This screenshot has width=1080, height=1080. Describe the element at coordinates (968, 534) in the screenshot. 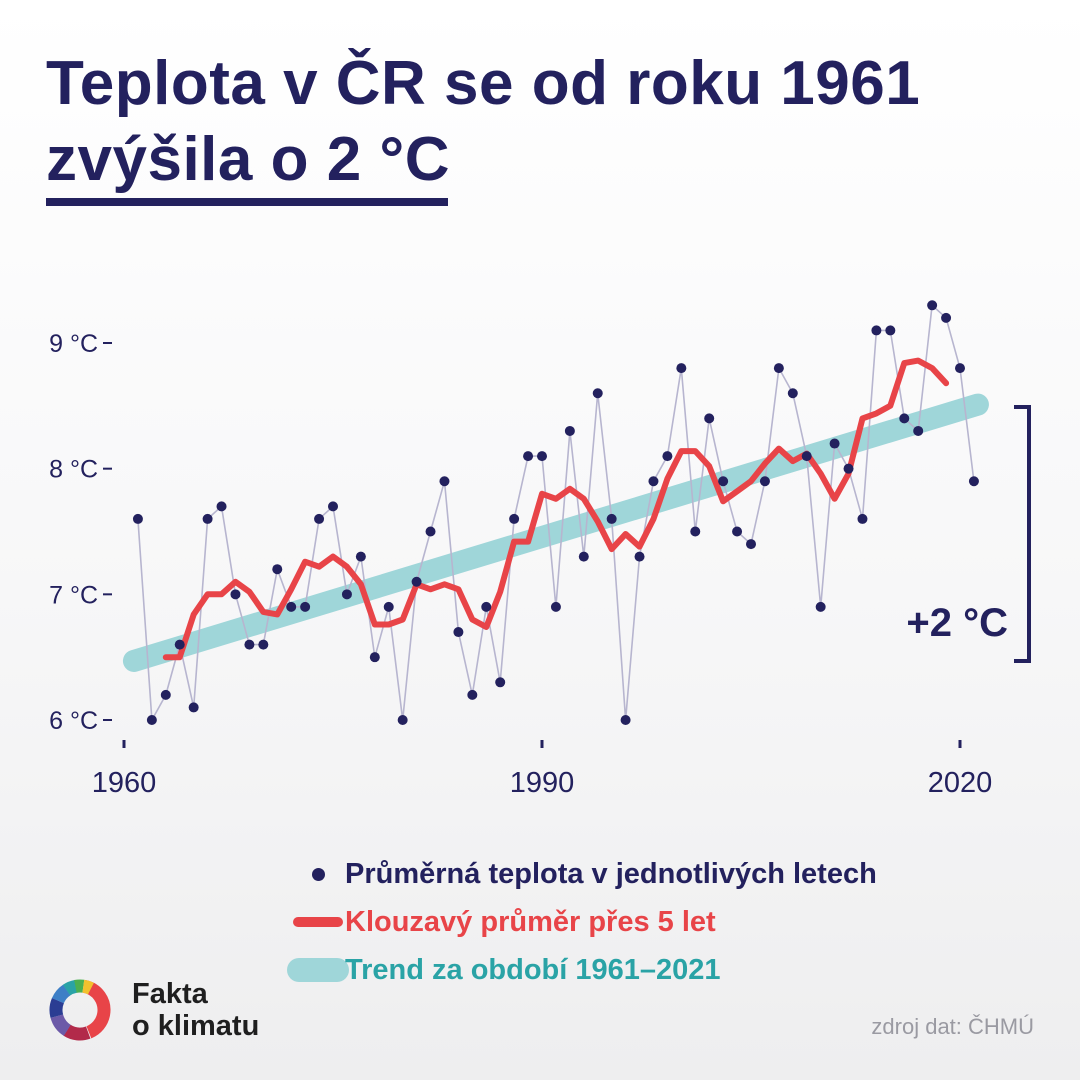

I see `annotation-layer: +2 °C` at that location.